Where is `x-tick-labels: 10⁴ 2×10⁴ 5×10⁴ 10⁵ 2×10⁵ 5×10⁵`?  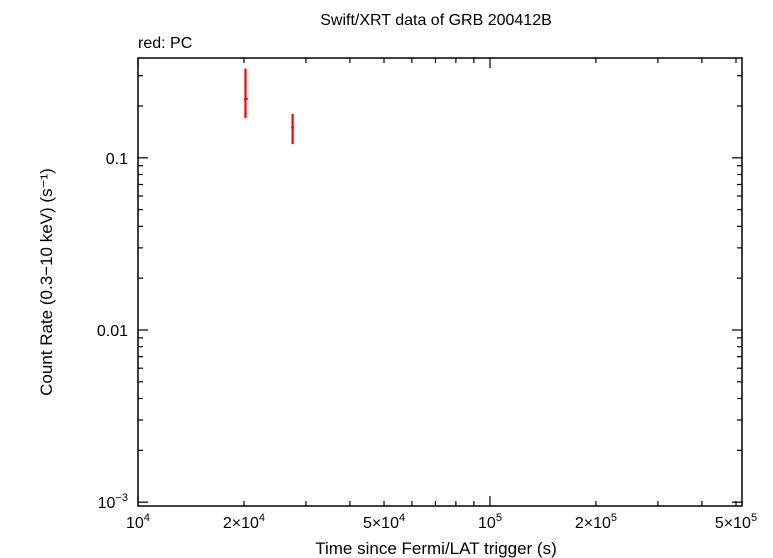 x-tick-labels: 10⁴ 2×10⁴ 5×10⁴ 10⁵ 2×10⁵ 5×10⁵ is located at coordinates (441, 522).